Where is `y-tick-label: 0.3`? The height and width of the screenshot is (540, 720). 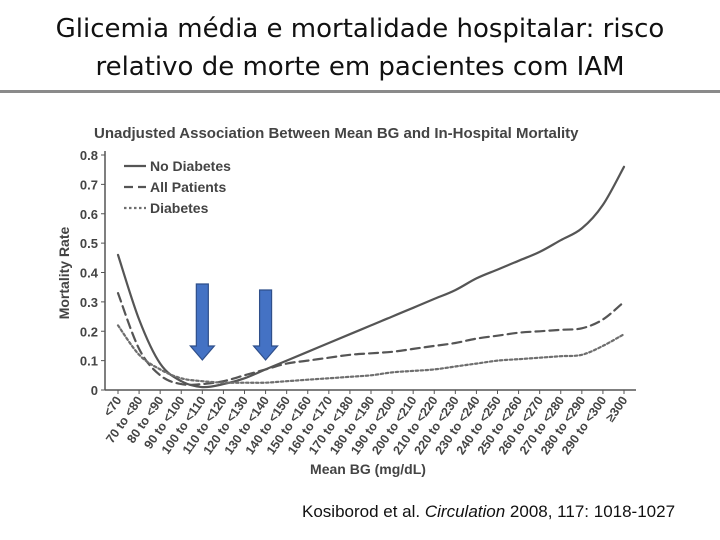 y-tick-label: 0.3 is located at coordinates (89, 302).